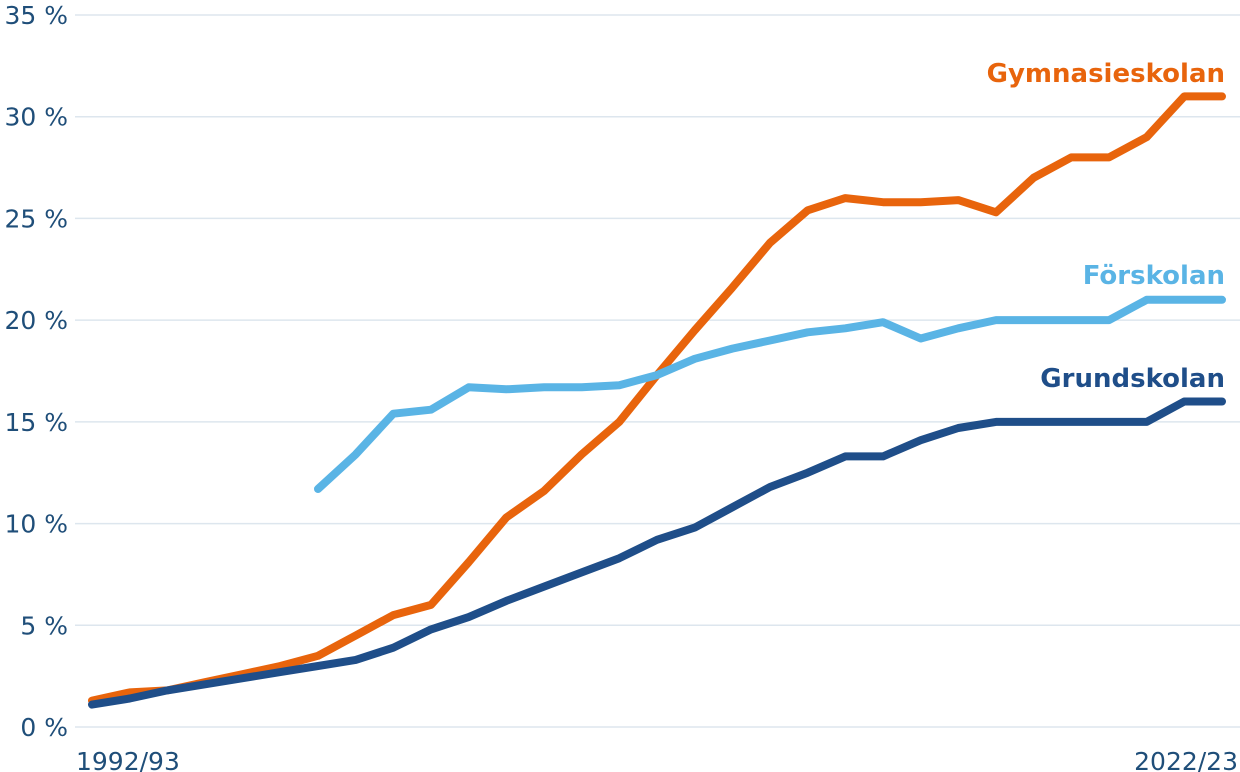 This screenshot has height=772, width=1240. What do you see at coordinates (1186, 759) in the screenshot?
I see `x-tick-label-last: 2022/23` at bounding box center [1186, 759].